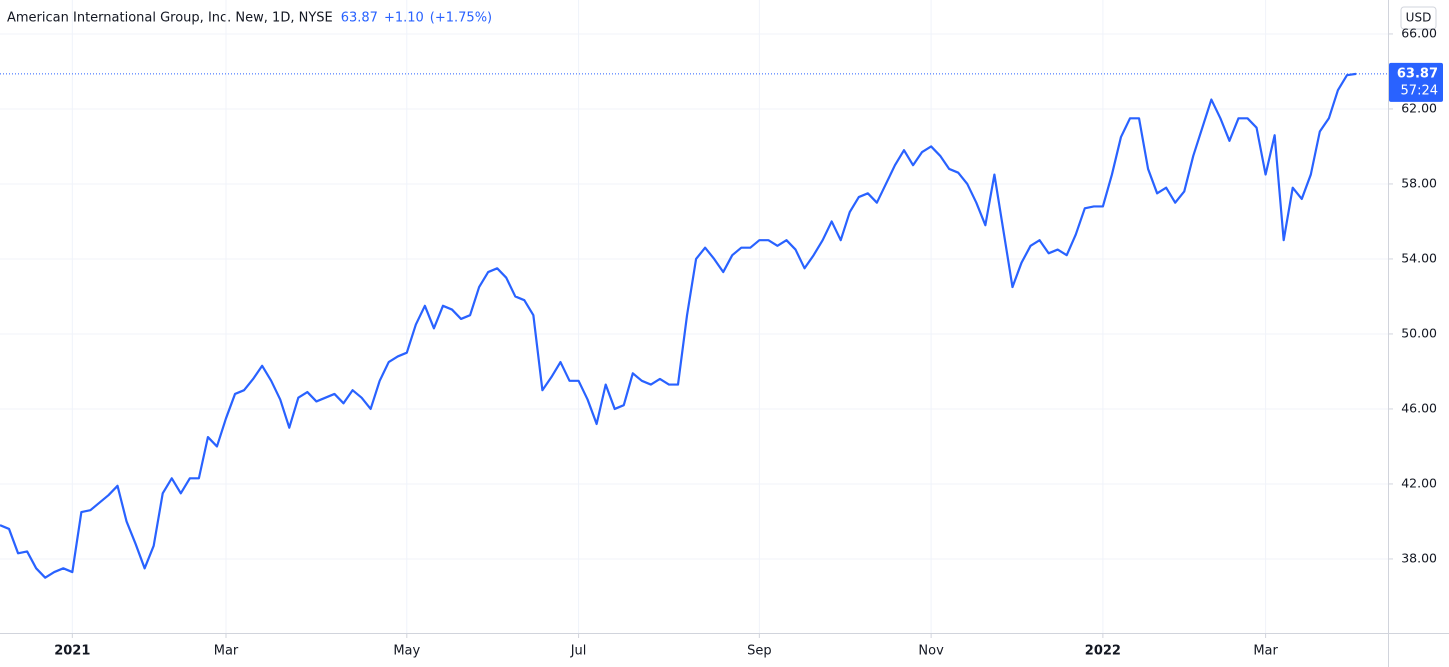  Describe the element at coordinates (359, 18) in the screenshot. I see `last-price: 63.87` at that location.